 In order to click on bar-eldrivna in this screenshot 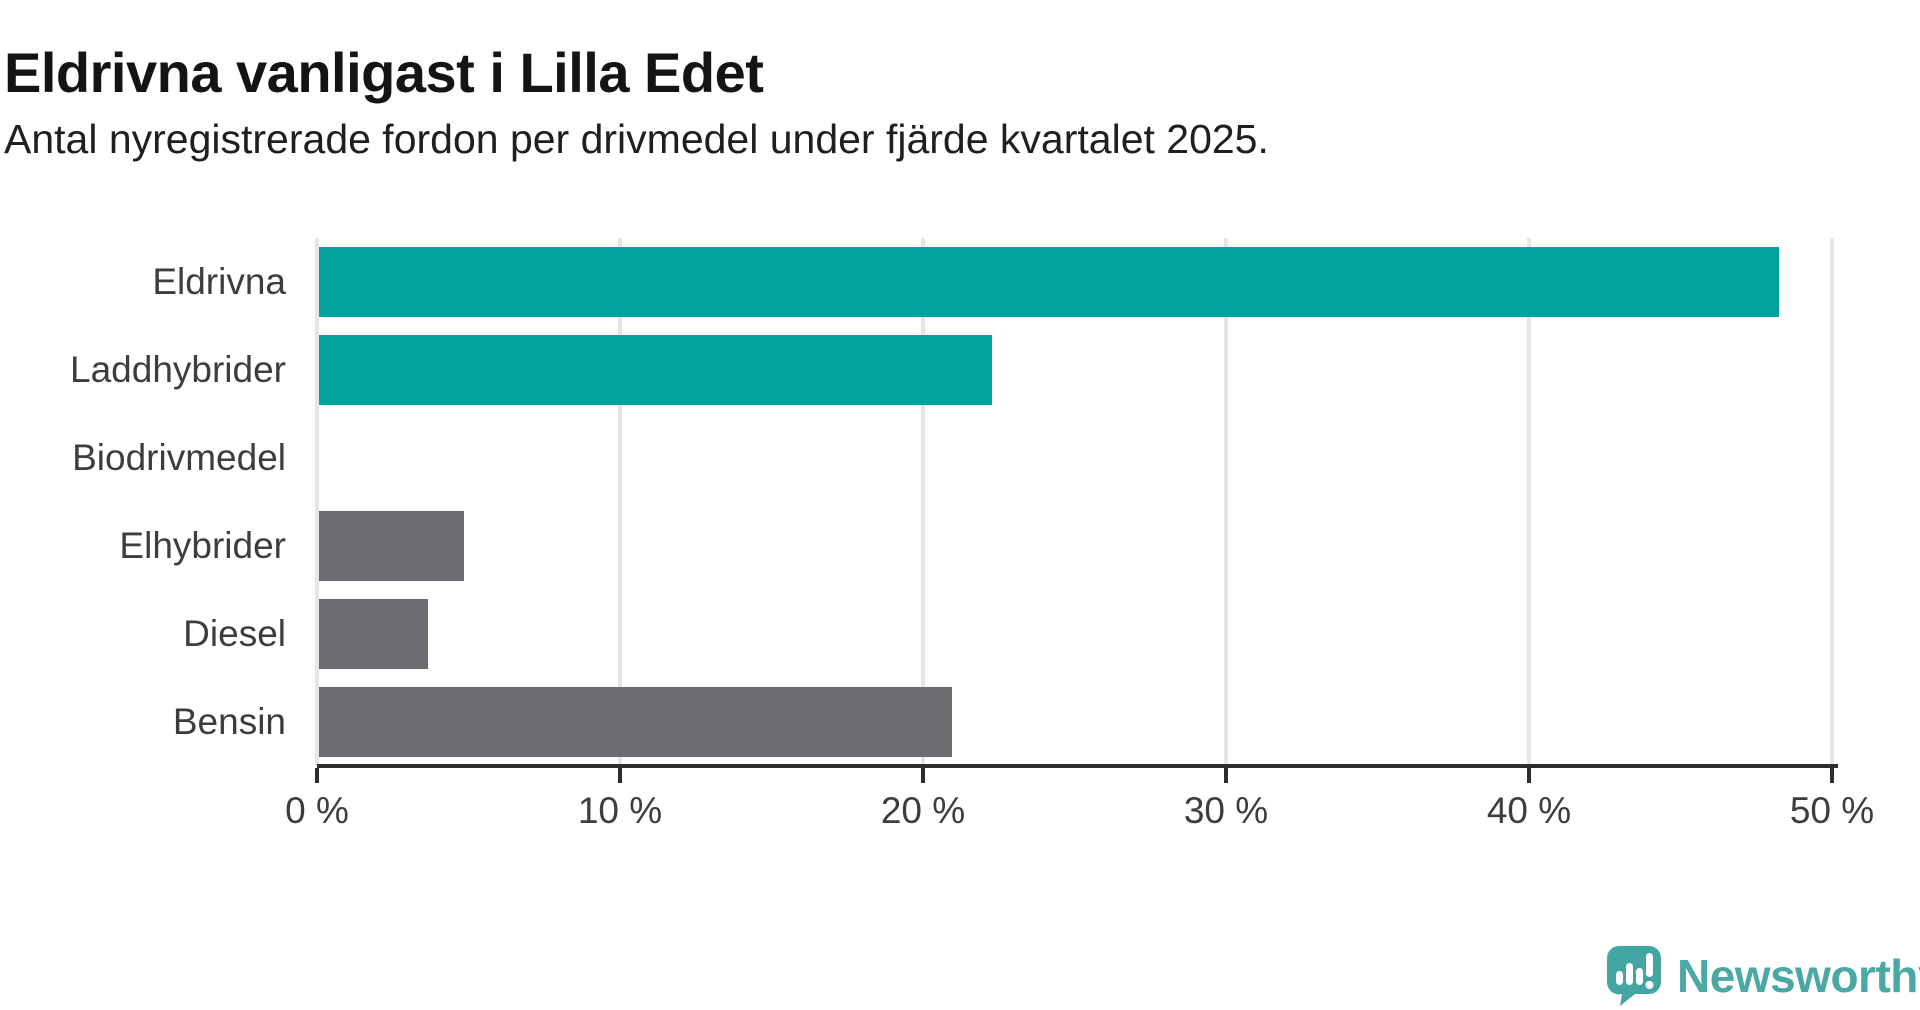, I will do `click(1049, 282)`.